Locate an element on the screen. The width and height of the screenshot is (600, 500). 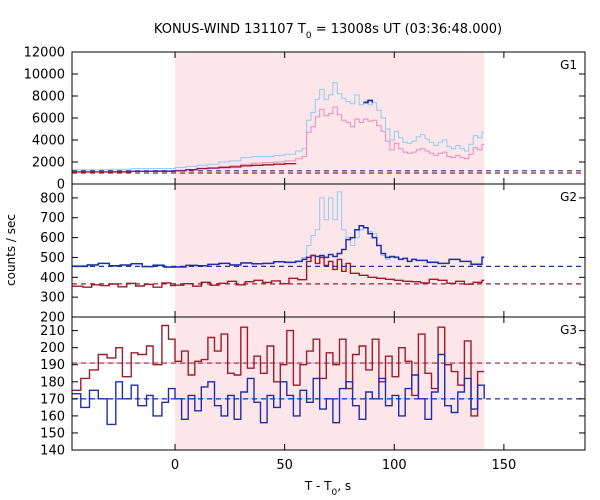
y-tick-label: 400 is located at coordinates (52, 278).